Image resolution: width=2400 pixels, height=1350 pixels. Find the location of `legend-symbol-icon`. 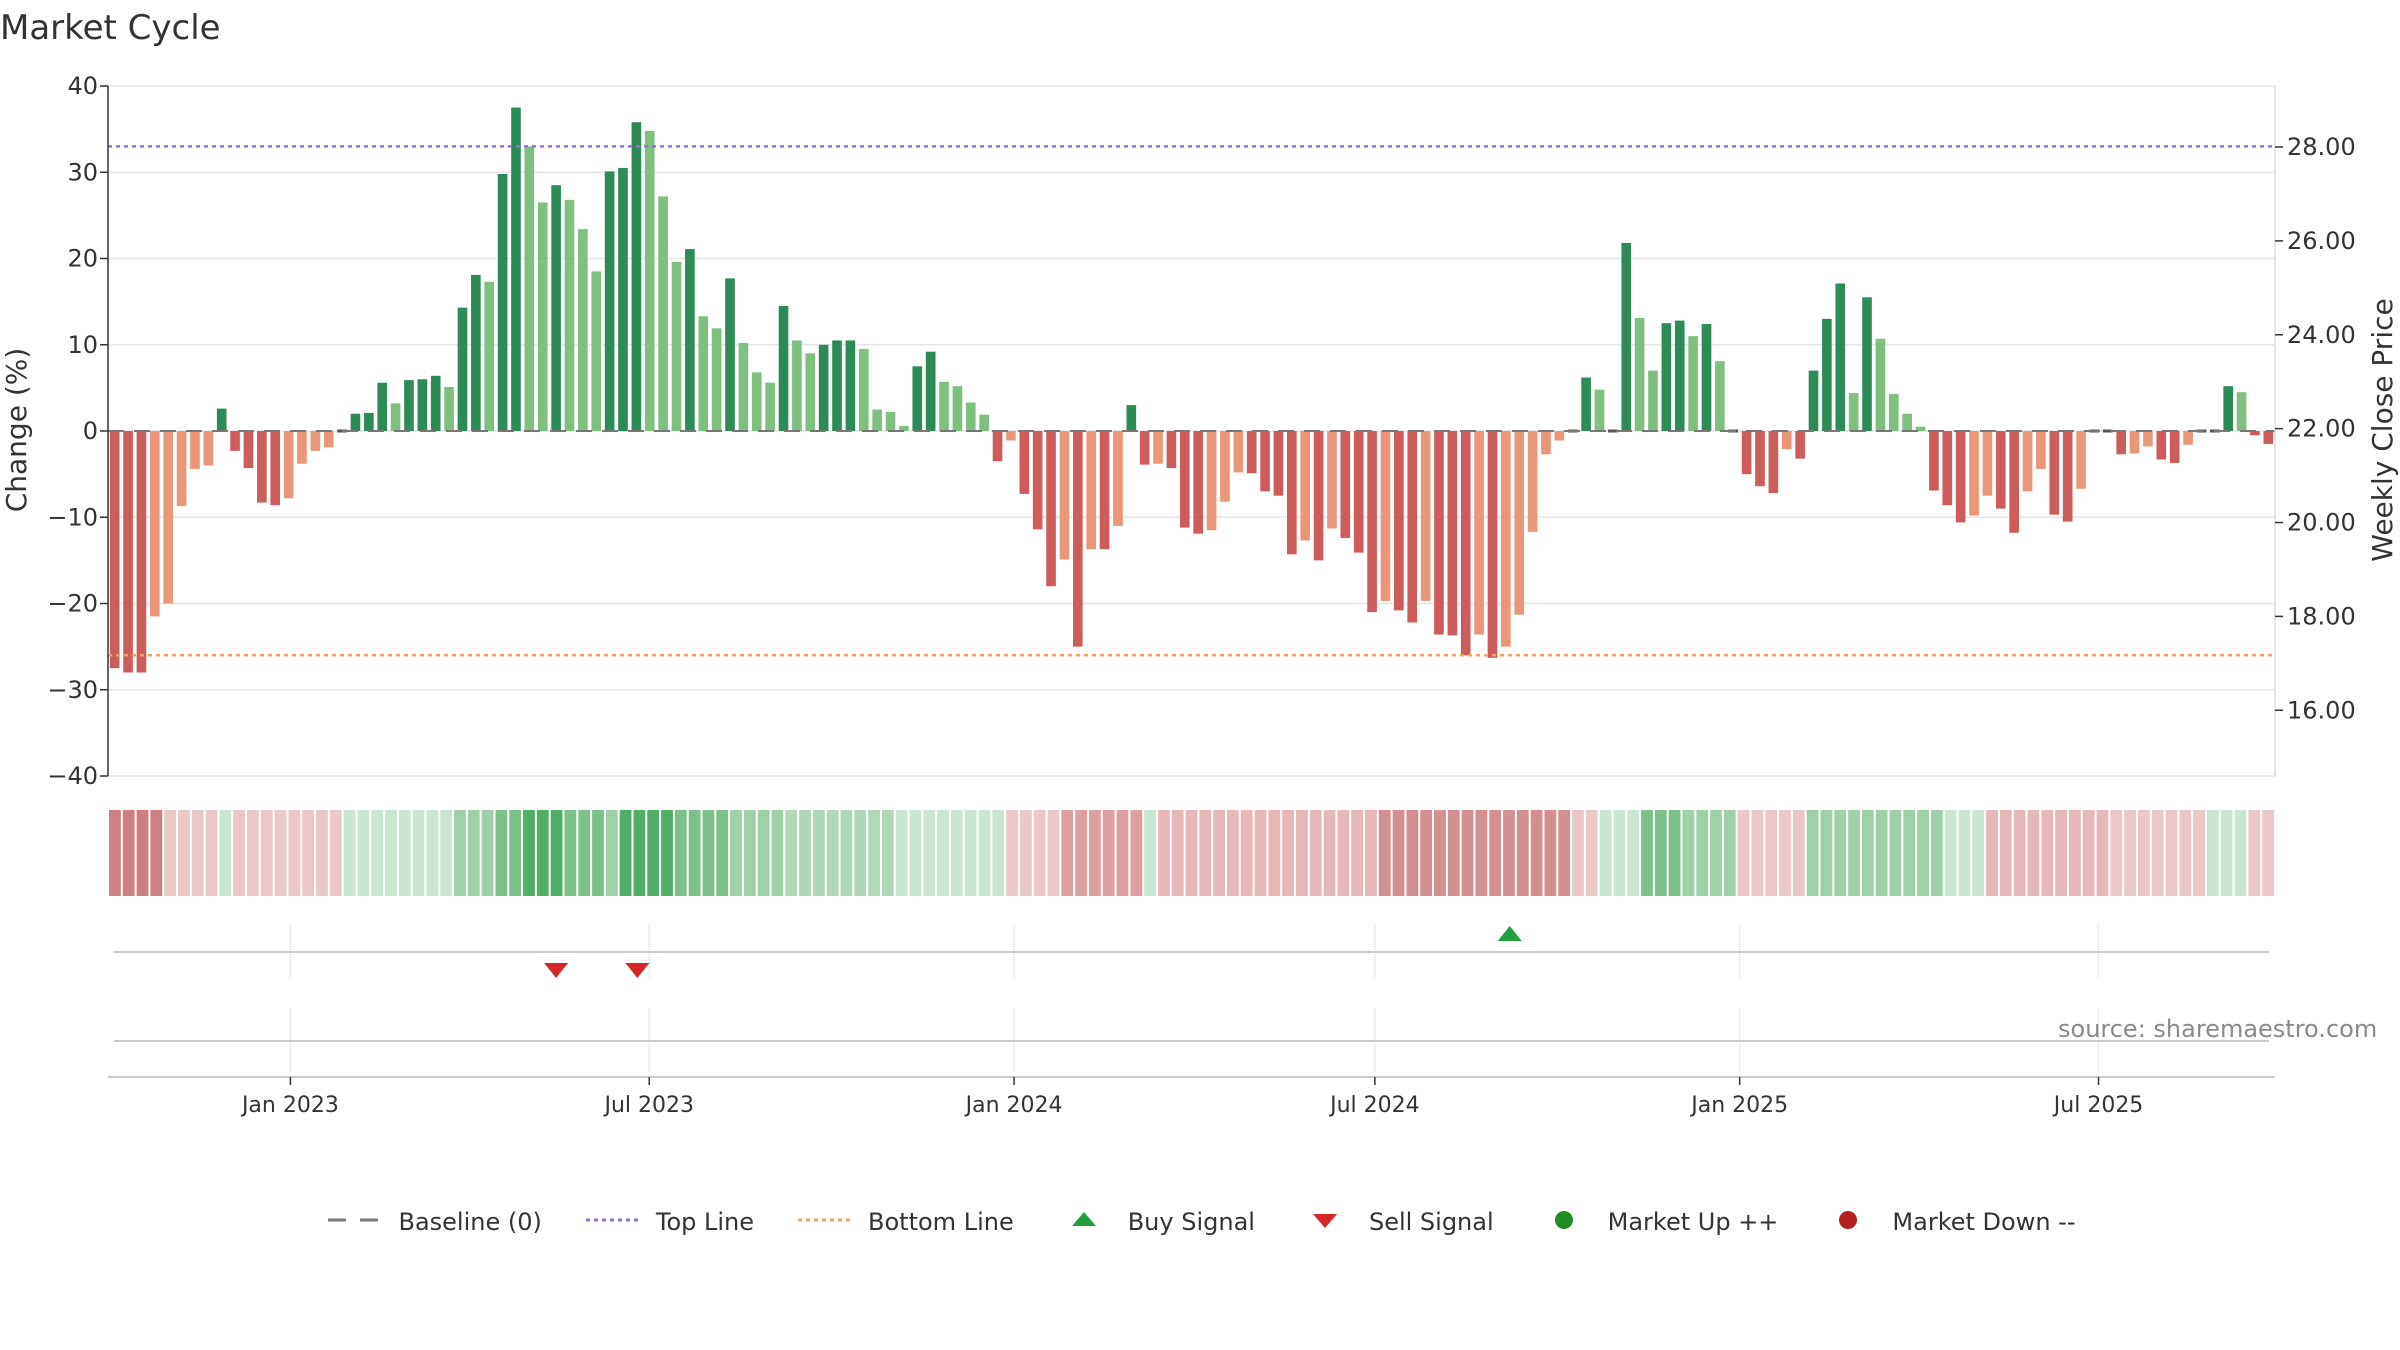

legend-symbol-icon is located at coordinates (354, 1222).